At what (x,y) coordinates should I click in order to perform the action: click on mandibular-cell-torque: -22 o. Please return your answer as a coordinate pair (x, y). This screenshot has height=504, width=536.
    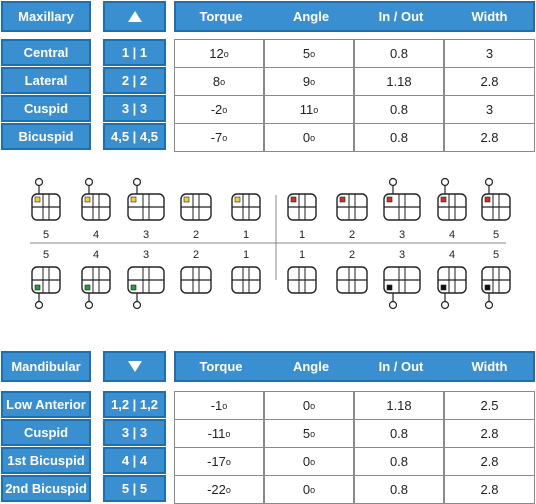
    Looking at the image, I should click on (219, 489).